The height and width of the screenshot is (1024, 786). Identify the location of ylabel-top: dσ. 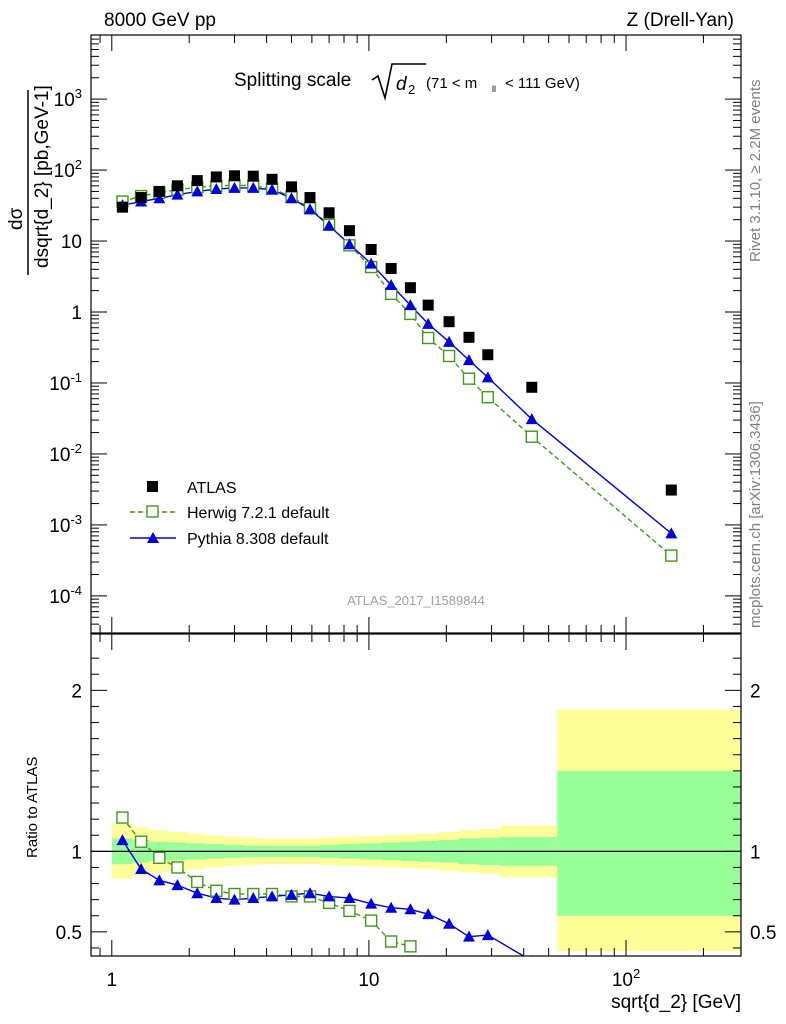
(16, 218).